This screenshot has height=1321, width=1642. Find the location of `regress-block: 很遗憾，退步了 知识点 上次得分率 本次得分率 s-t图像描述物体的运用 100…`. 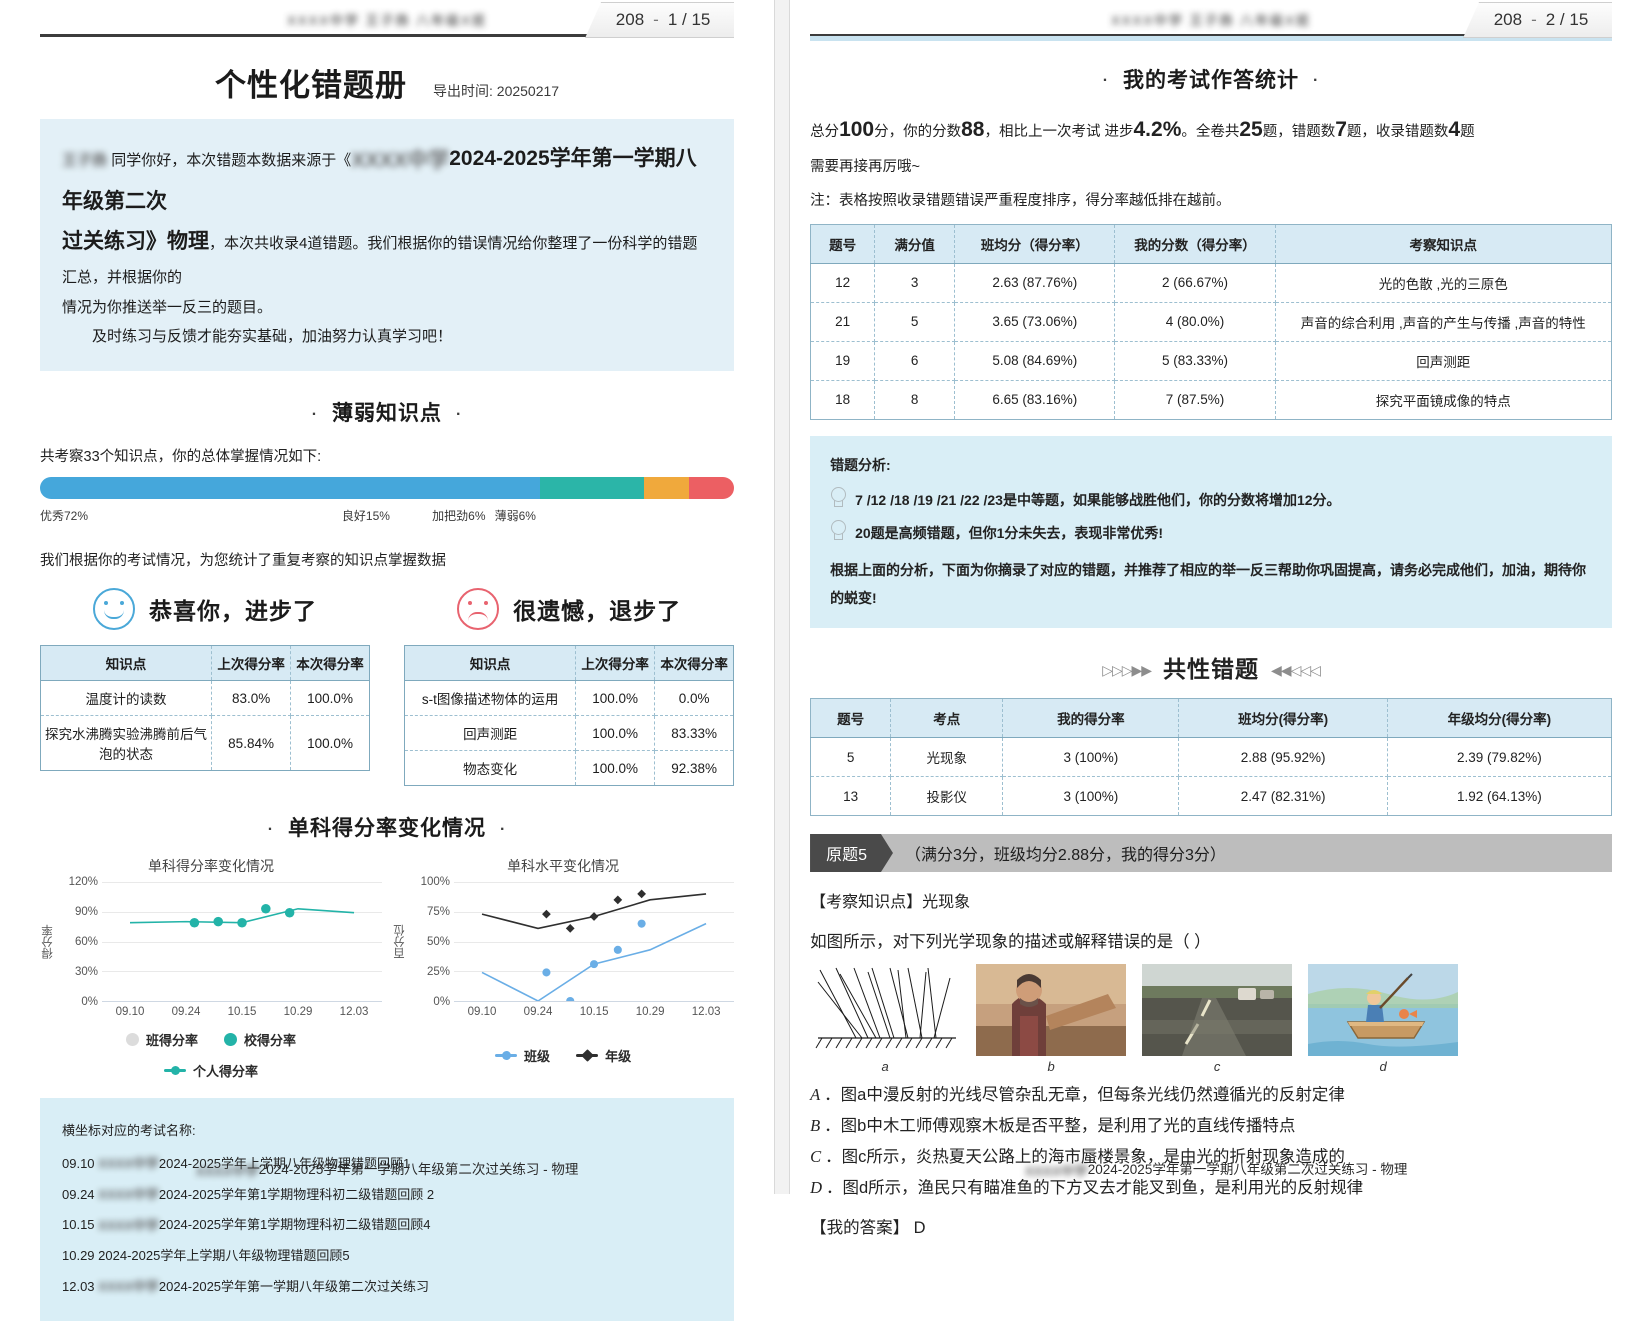

regress-block: 很遗憾，退步了 知识点 上次得分率 本次得分率 s-t图像描述物体的运用 100… is located at coordinates (569, 687).